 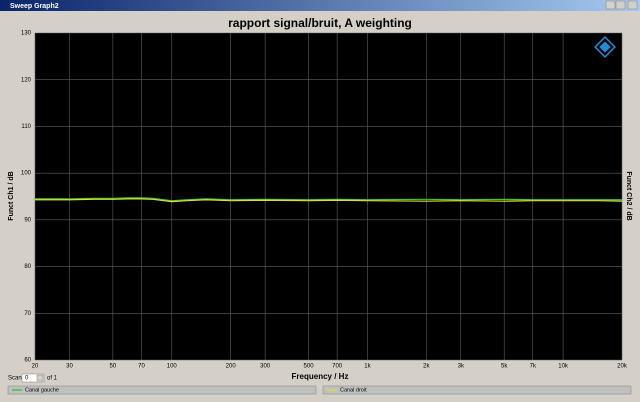 What do you see at coordinates (320, 376) in the screenshot?
I see `x-axis-label: Frequency / Hz` at bounding box center [320, 376].